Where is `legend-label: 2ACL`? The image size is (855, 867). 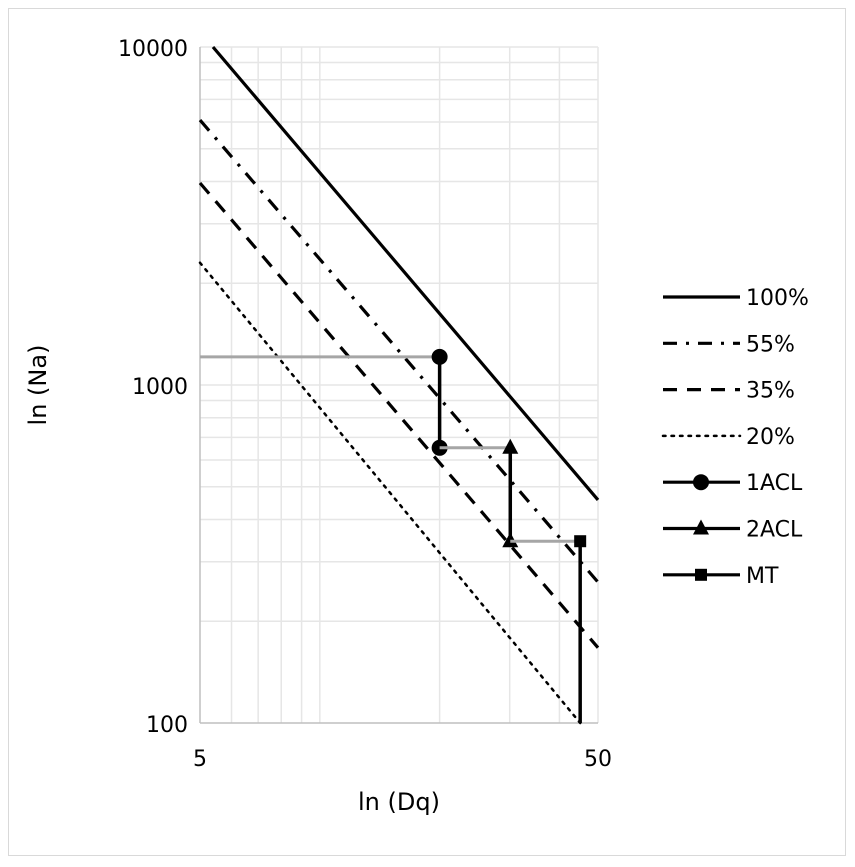 legend-label: 2ACL is located at coordinates (774, 530).